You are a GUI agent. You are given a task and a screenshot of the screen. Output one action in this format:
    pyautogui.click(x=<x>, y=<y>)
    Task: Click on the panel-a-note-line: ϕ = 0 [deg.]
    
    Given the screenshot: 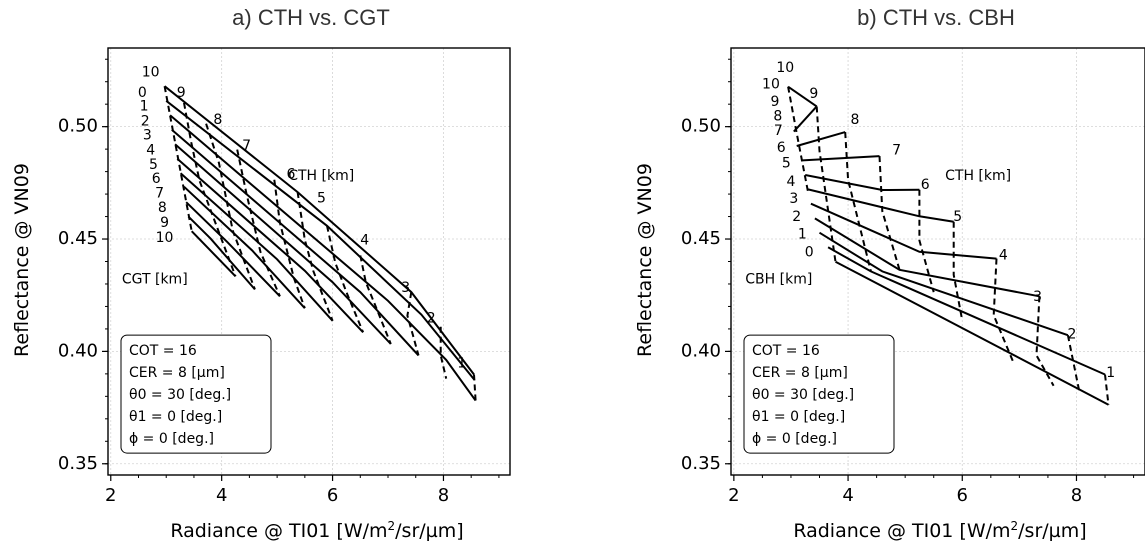 What is the action you would take?
    pyautogui.click(x=171, y=439)
    